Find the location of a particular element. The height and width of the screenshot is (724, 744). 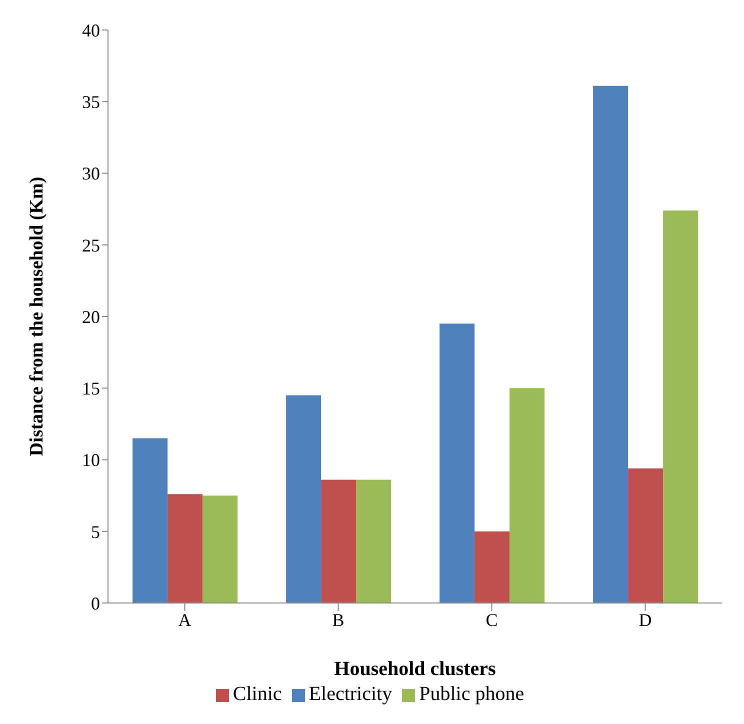

x-tick-label: A is located at coordinates (185, 620).